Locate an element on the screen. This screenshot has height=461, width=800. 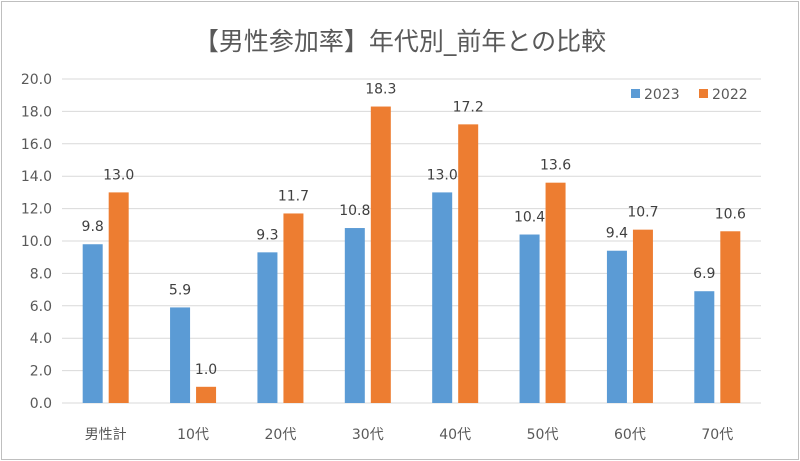
data-label: 6.9 is located at coordinates (704, 274).